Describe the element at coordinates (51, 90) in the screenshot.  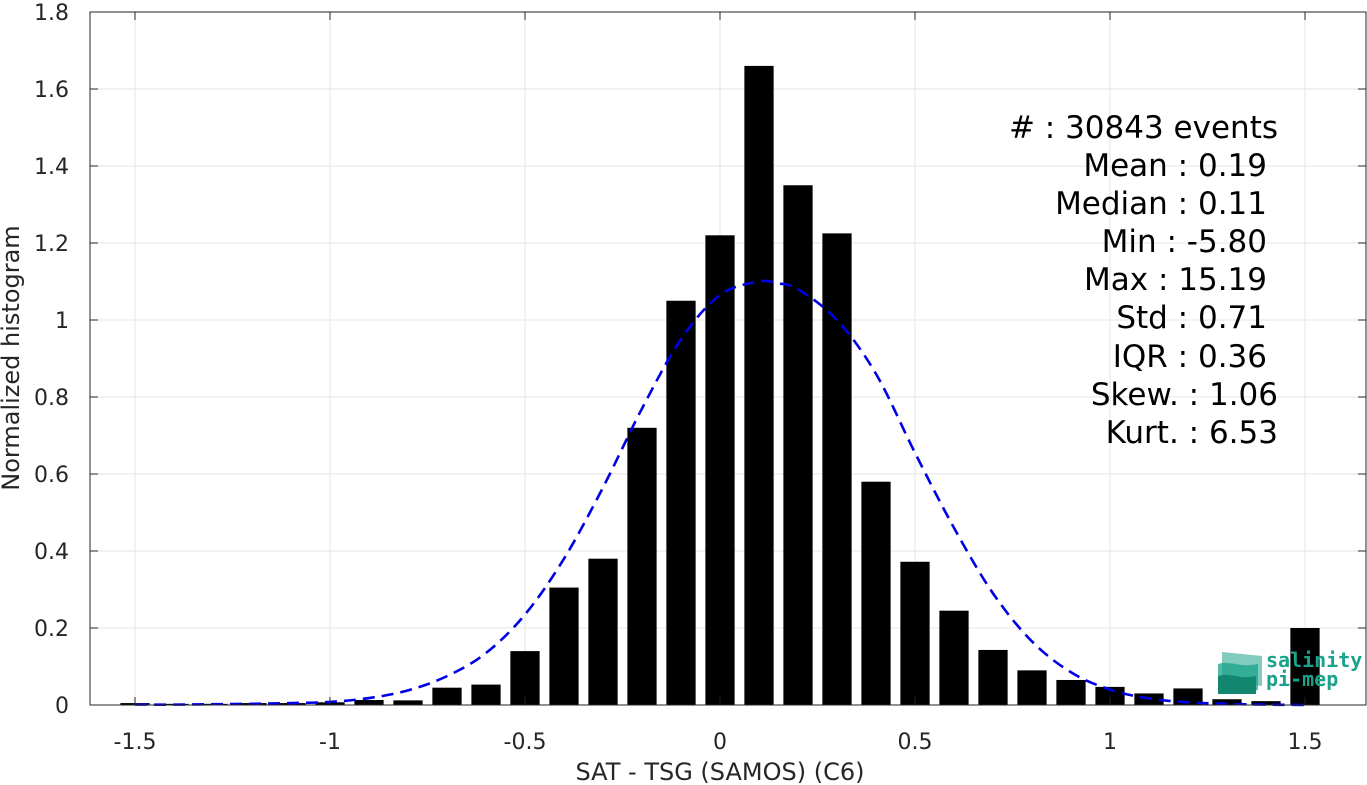
I see `y-tick-label: 1.6` at that location.